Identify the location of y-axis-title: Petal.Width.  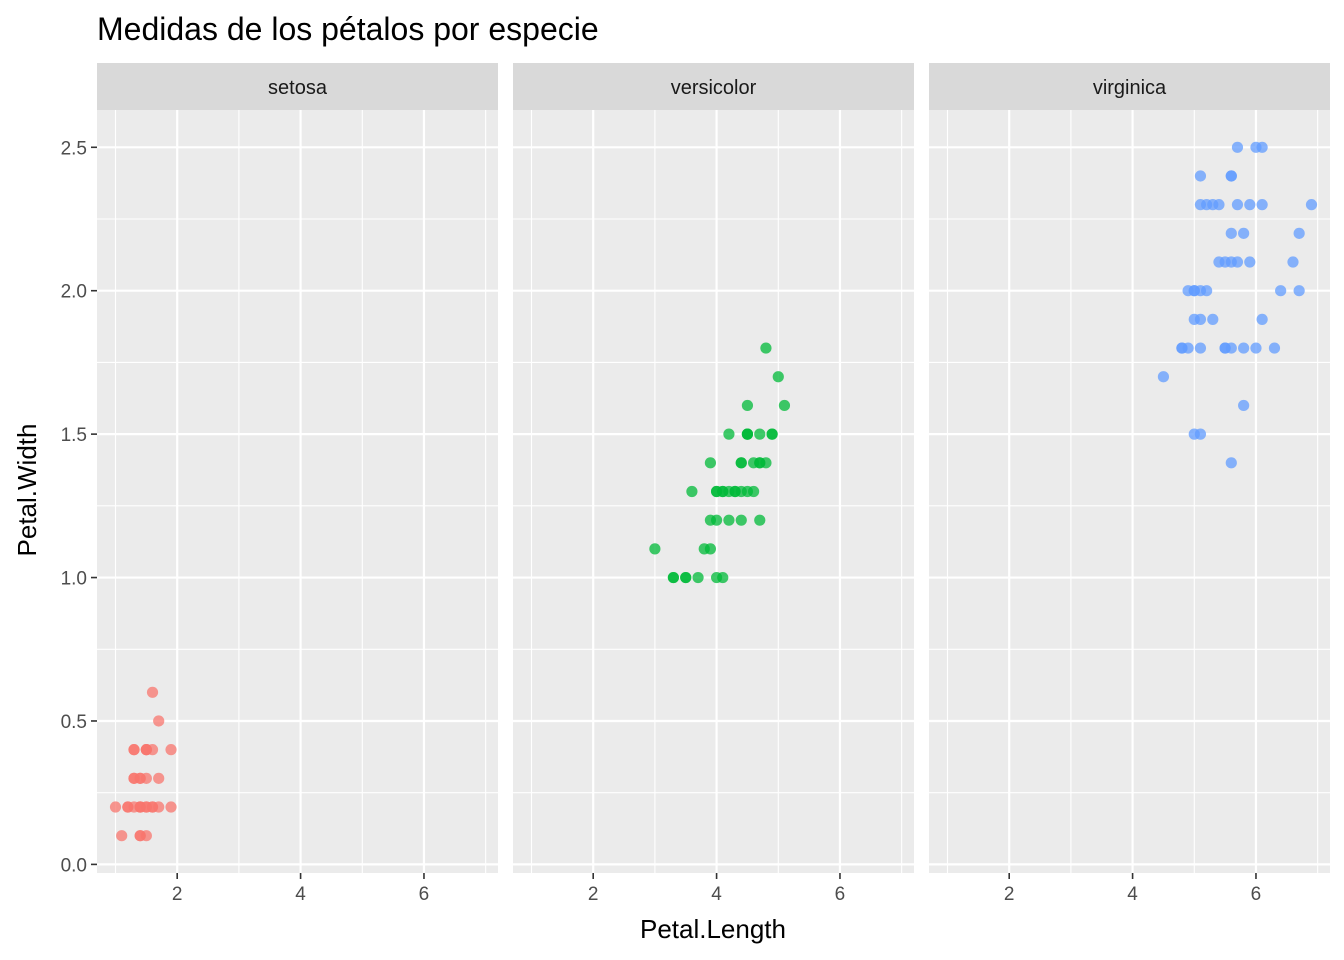
(27, 490).